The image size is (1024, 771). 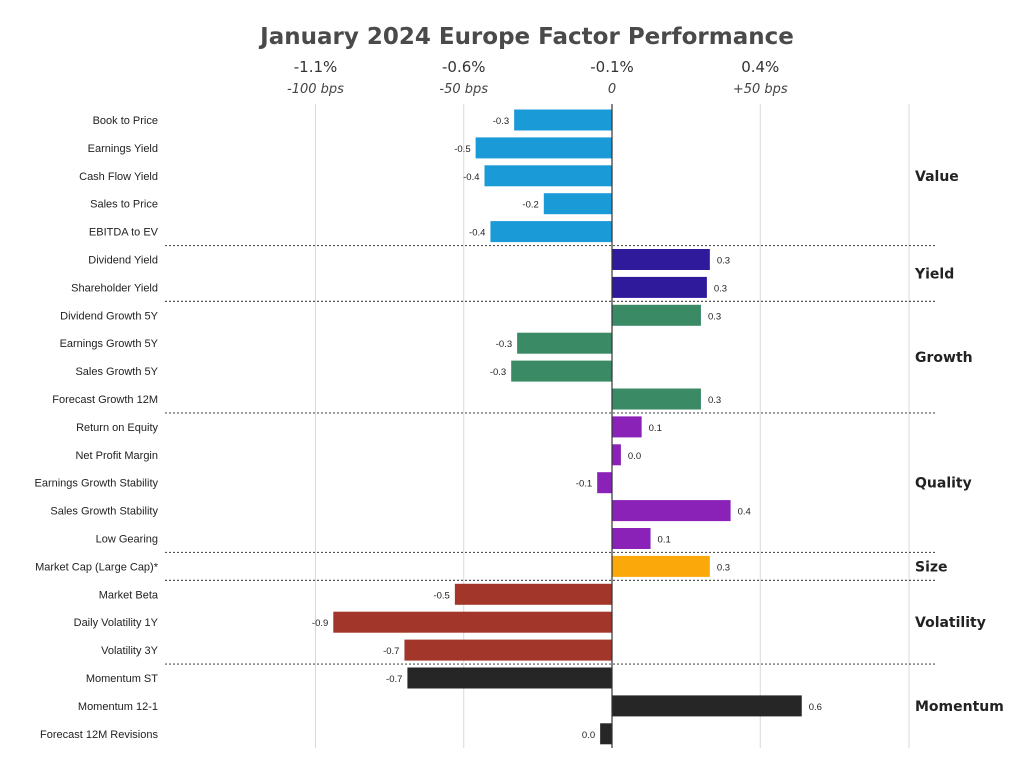 What do you see at coordinates (563, 120) in the screenshot?
I see `bar-book-to-price` at bounding box center [563, 120].